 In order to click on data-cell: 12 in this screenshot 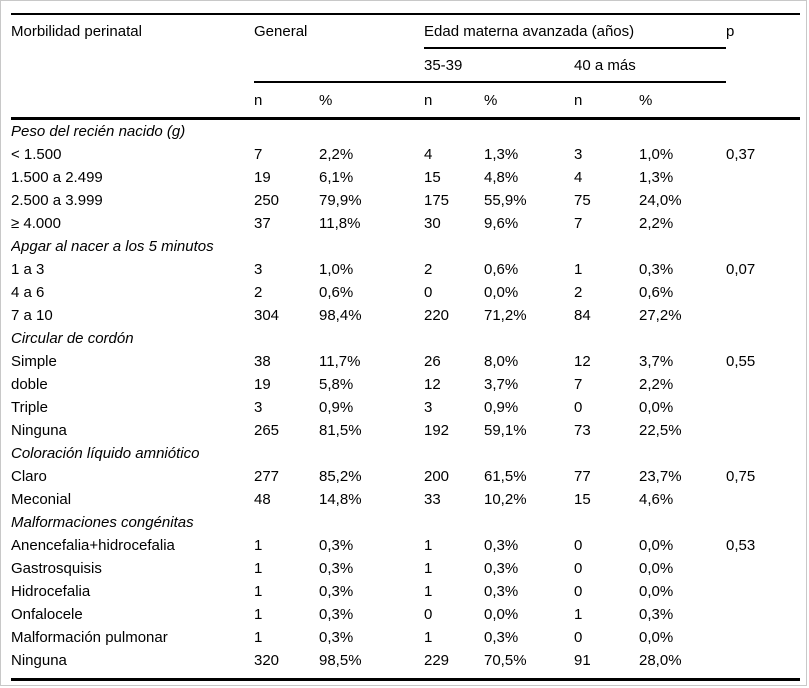, I will do `click(582, 361)`.